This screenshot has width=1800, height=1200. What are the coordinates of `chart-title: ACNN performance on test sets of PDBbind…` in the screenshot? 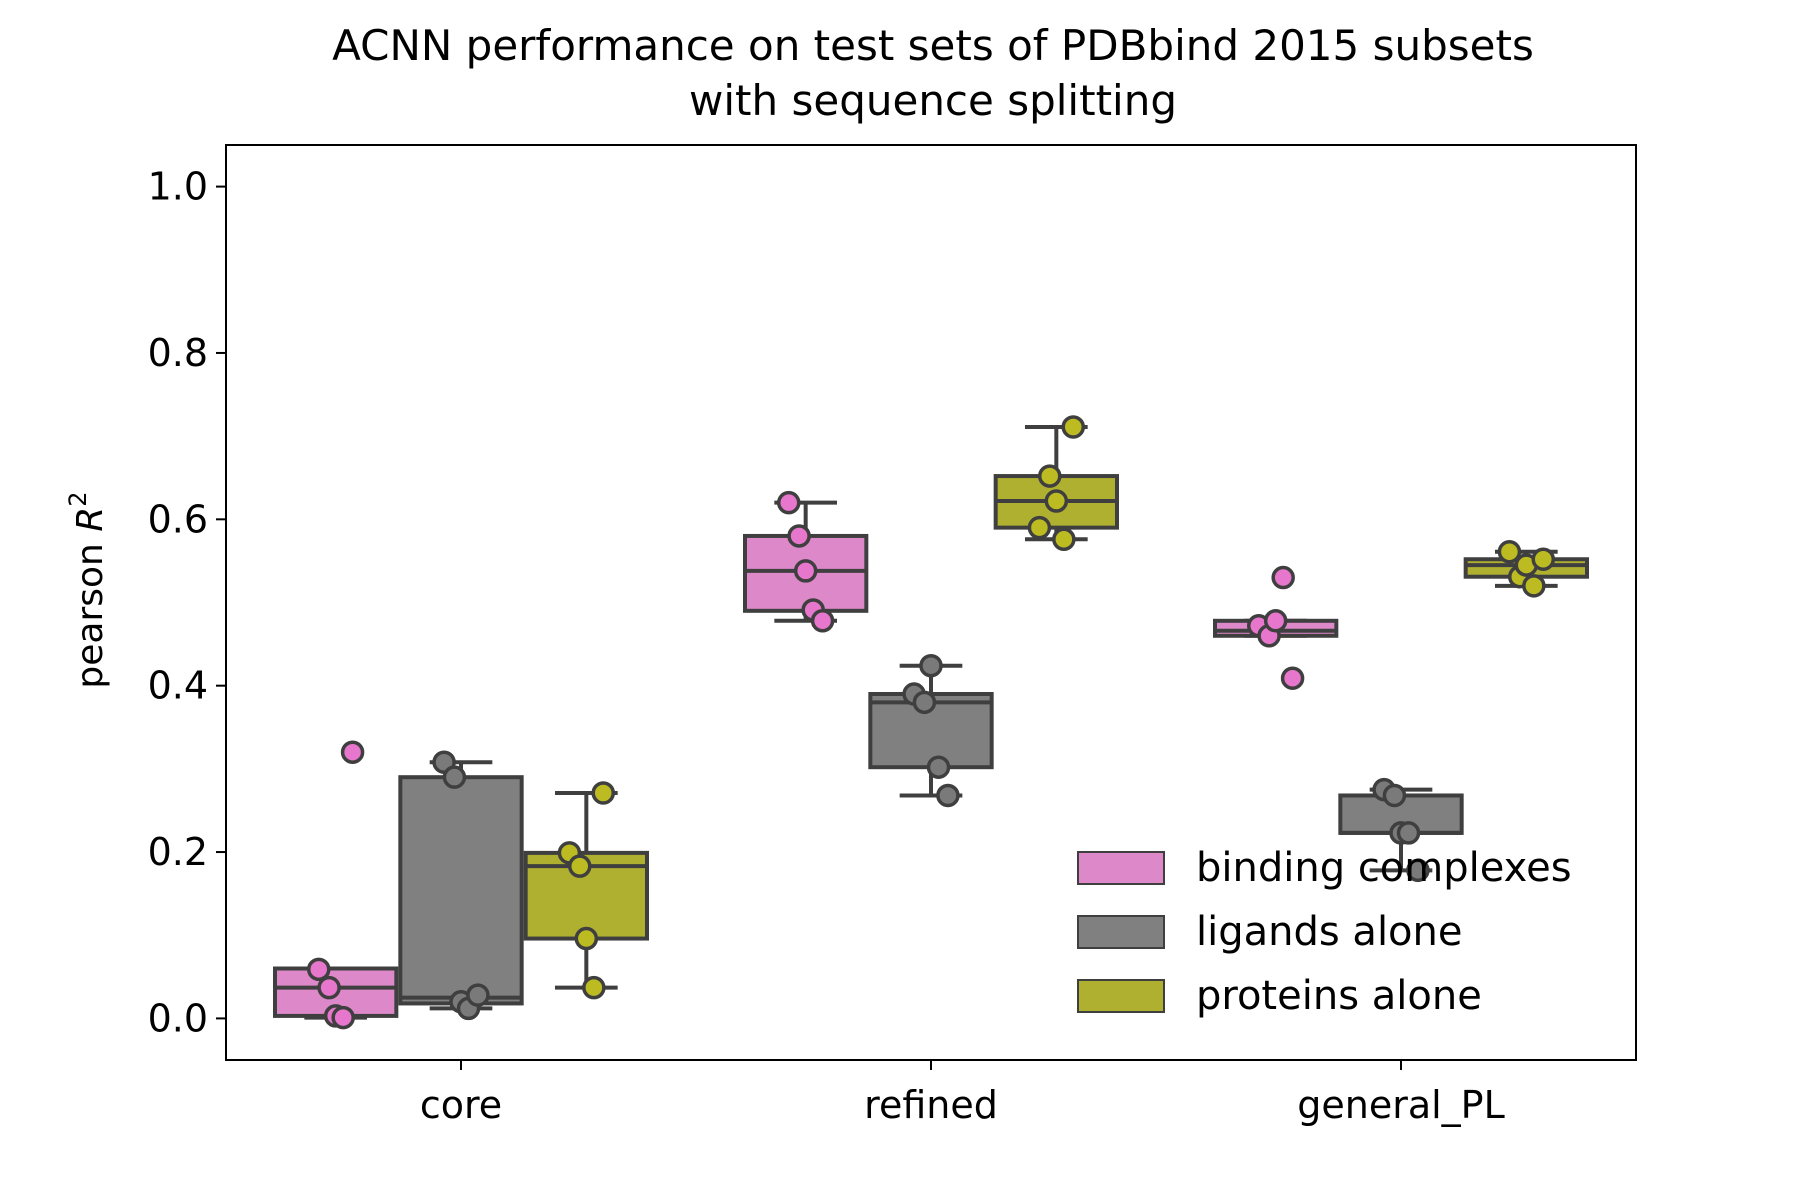 It's located at (933, 45).